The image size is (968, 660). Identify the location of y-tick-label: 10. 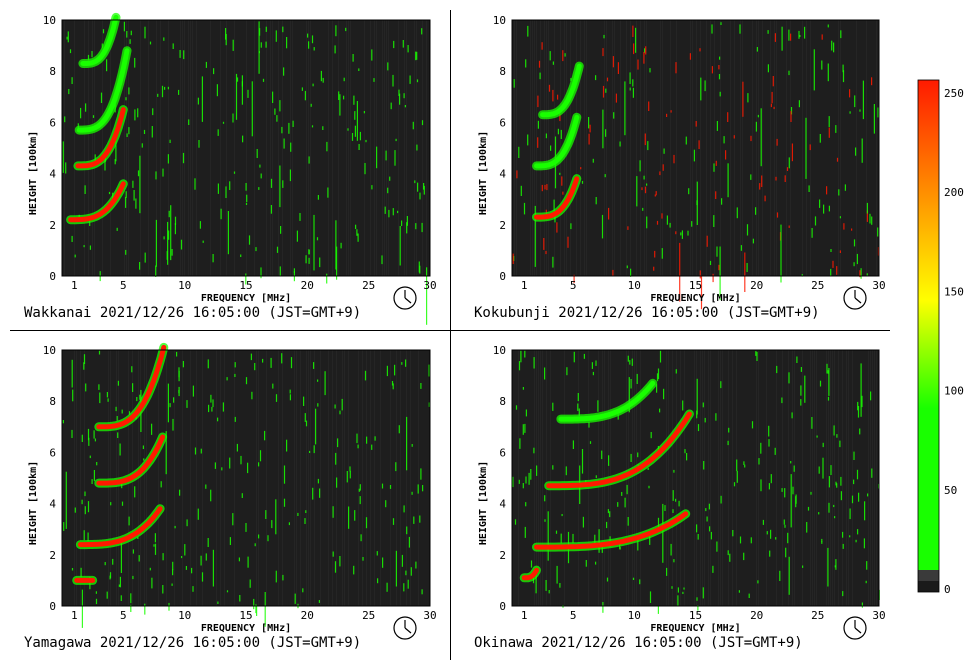
(49, 20).